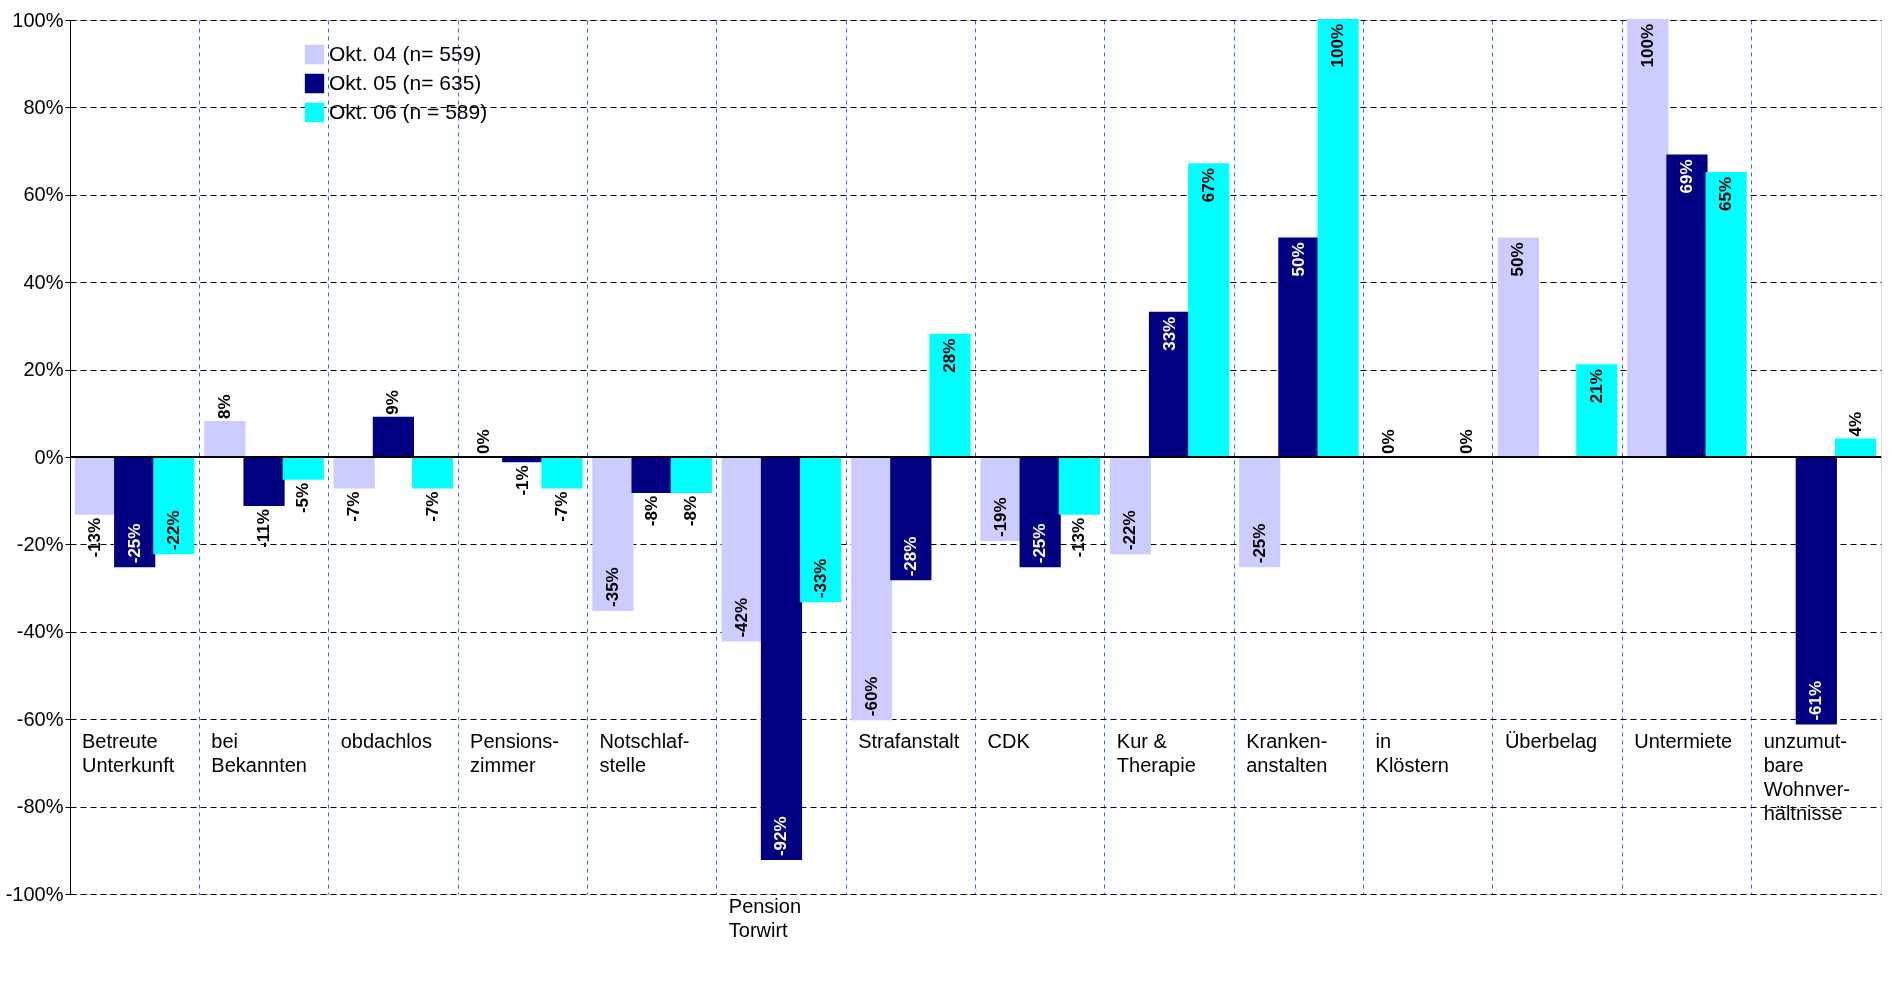 Image resolution: width=1892 pixels, height=997 pixels. Describe the element at coordinates (1683, 741) in the screenshot. I see `x-tick-label: Untermiete` at that location.